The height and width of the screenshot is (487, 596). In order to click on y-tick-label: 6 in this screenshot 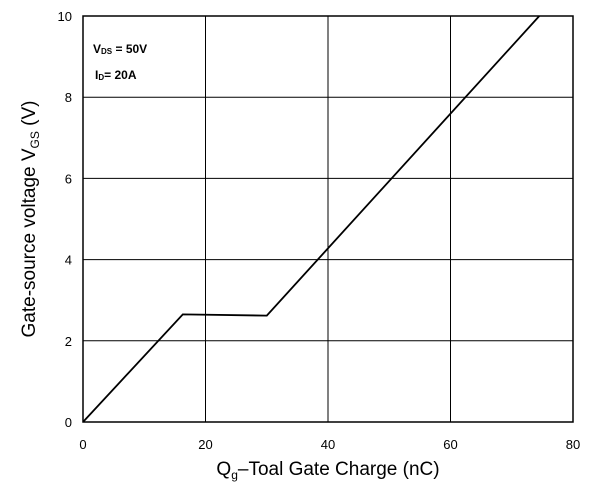, I will do `click(68, 178)`.